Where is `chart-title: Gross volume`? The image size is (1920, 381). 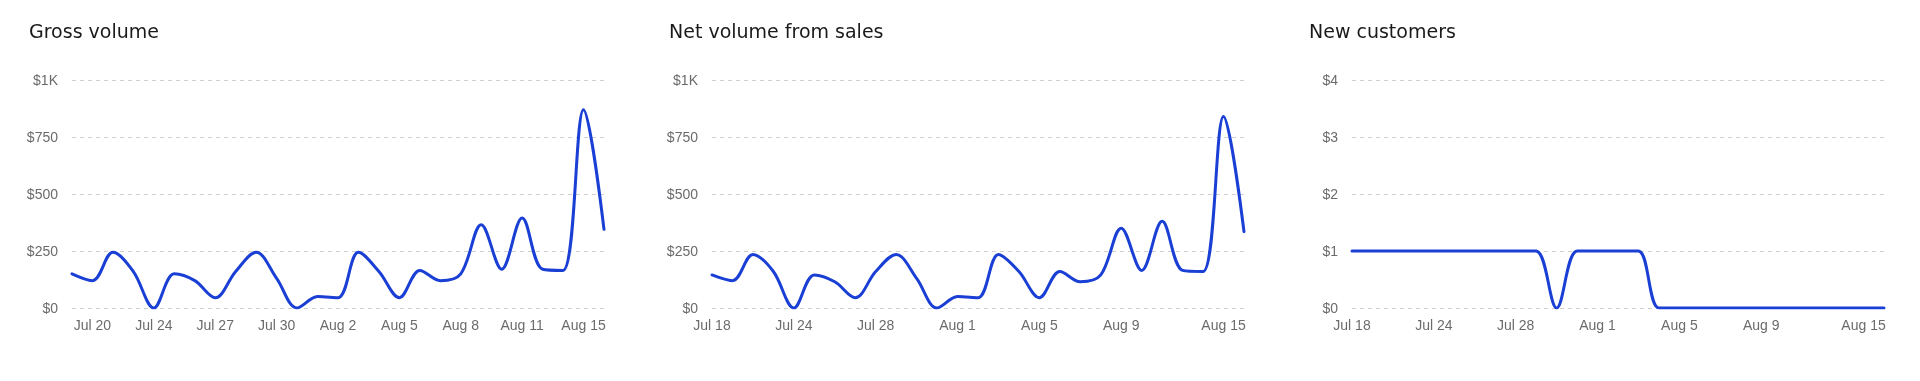 chart-title: Gross volume is located at coordinates (94, 30).